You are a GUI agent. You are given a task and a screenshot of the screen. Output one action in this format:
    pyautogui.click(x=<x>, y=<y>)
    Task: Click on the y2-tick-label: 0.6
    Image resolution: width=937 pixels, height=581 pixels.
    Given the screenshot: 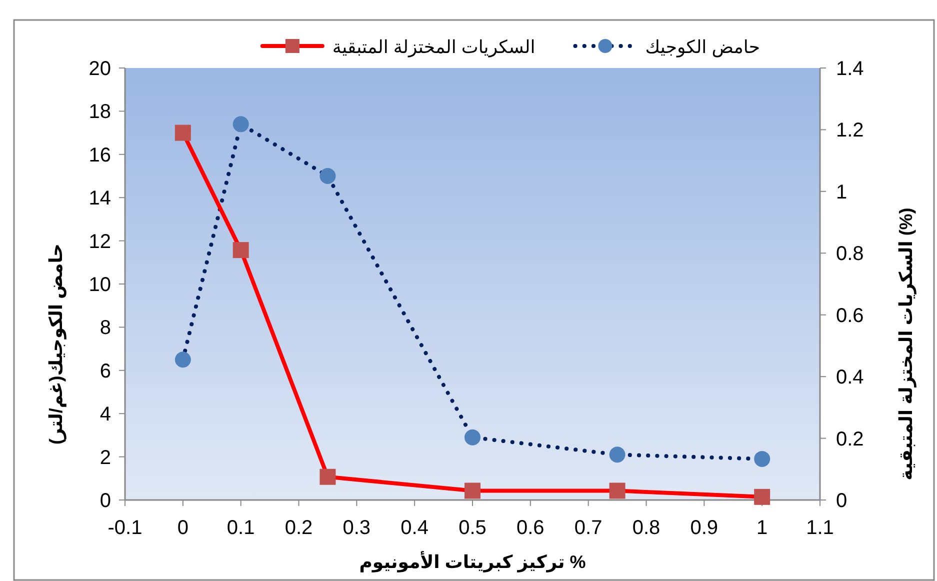 What is the action you would take?
    pyautogui.click(x=850, y=315)
    